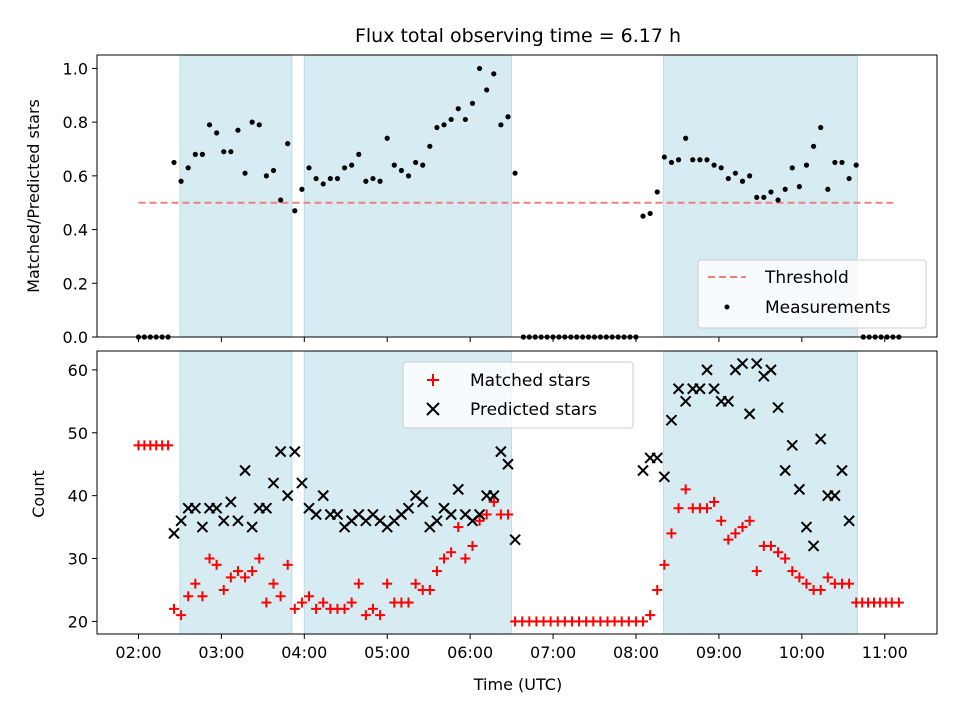  Describe the element at coordinates (885, 652) in the screenshot. I see `x-tick-label: 11:00` at that location.